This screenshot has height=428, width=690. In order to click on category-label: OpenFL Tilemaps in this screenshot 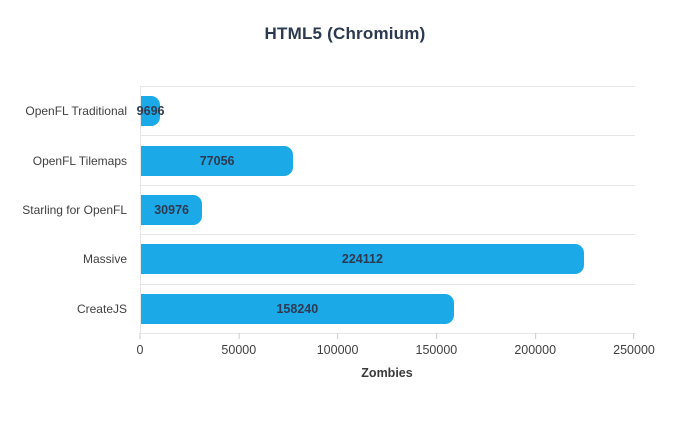, I will do `click(79, 160)`.